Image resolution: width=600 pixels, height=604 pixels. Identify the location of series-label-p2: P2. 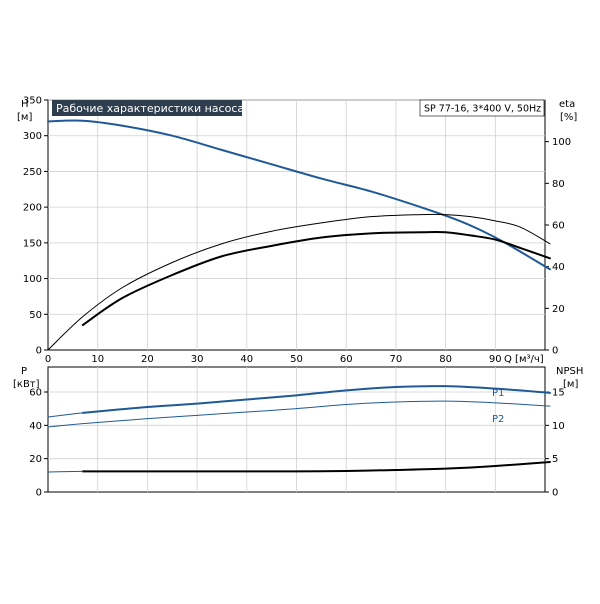
(498, 419).